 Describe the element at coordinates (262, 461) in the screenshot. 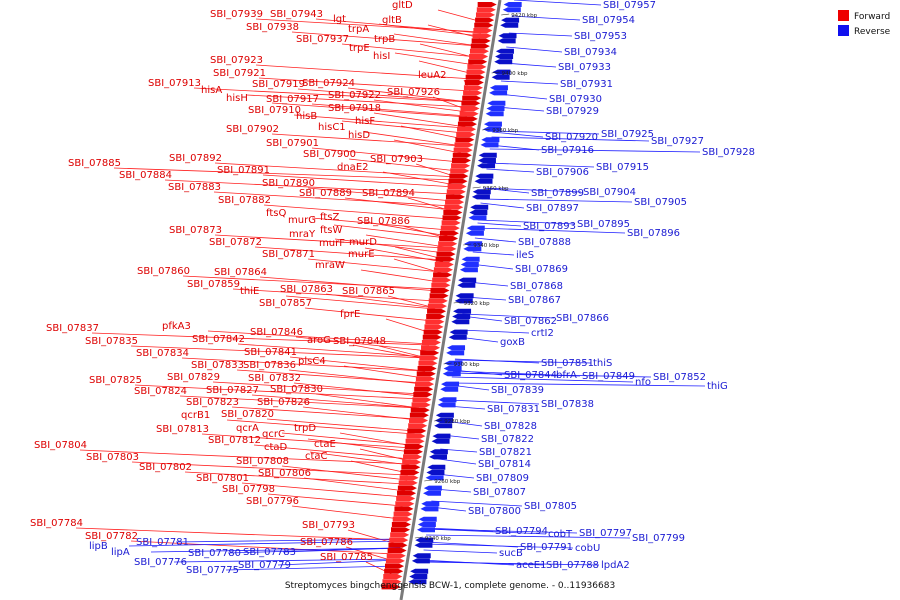

I see `forward-gene-label: SBI_07808` at that location.